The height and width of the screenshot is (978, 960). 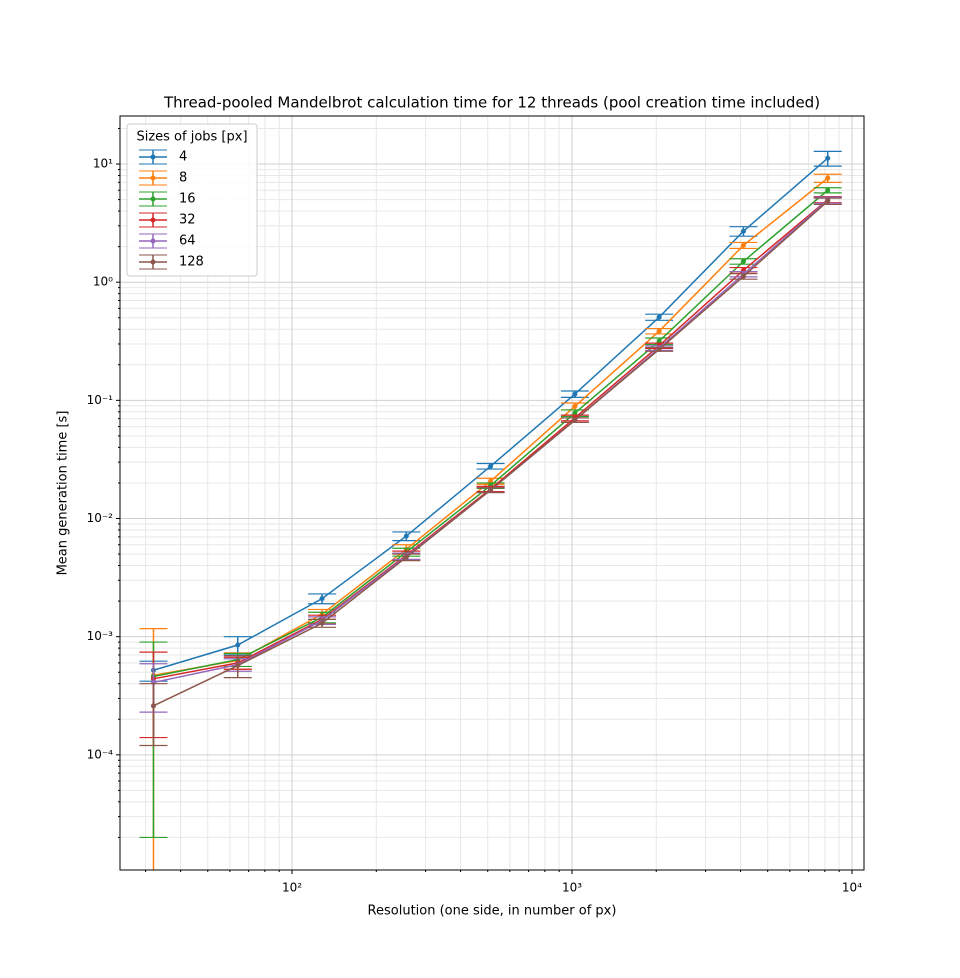 What do you see at coordinates (100, 400) in the screenshot?
I see `y-tick-label: 10⁻¹` at bounding box center [100, 400].